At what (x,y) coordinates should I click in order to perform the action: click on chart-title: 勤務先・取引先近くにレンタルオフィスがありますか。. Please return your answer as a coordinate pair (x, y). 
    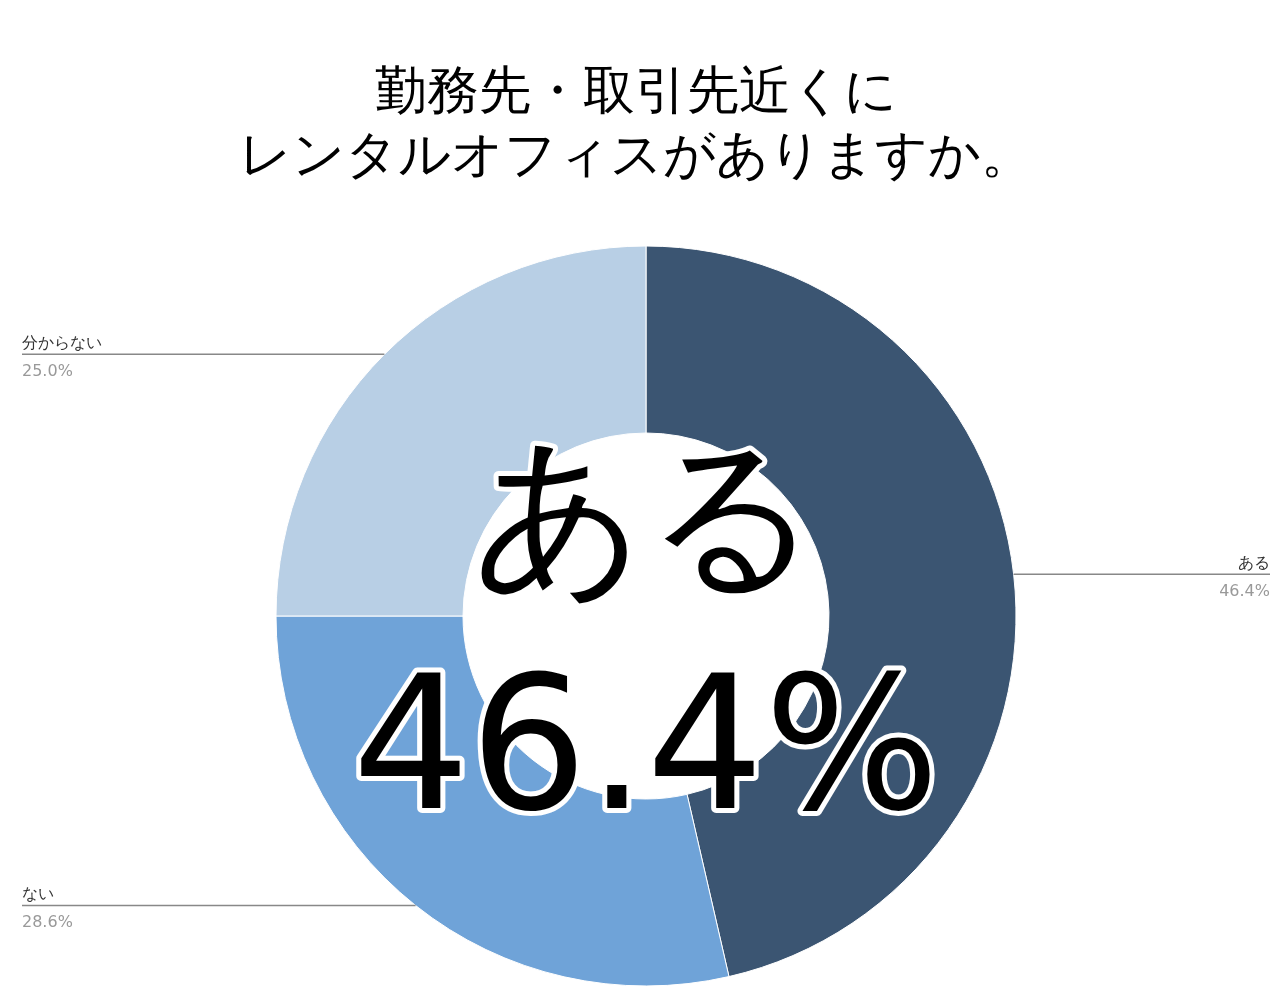
    Looking at the image, I should click on (636, 122).